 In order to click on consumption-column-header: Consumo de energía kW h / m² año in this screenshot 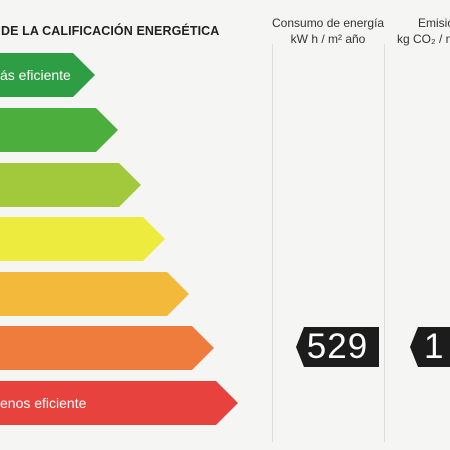, I will do `click(328, 31)`.